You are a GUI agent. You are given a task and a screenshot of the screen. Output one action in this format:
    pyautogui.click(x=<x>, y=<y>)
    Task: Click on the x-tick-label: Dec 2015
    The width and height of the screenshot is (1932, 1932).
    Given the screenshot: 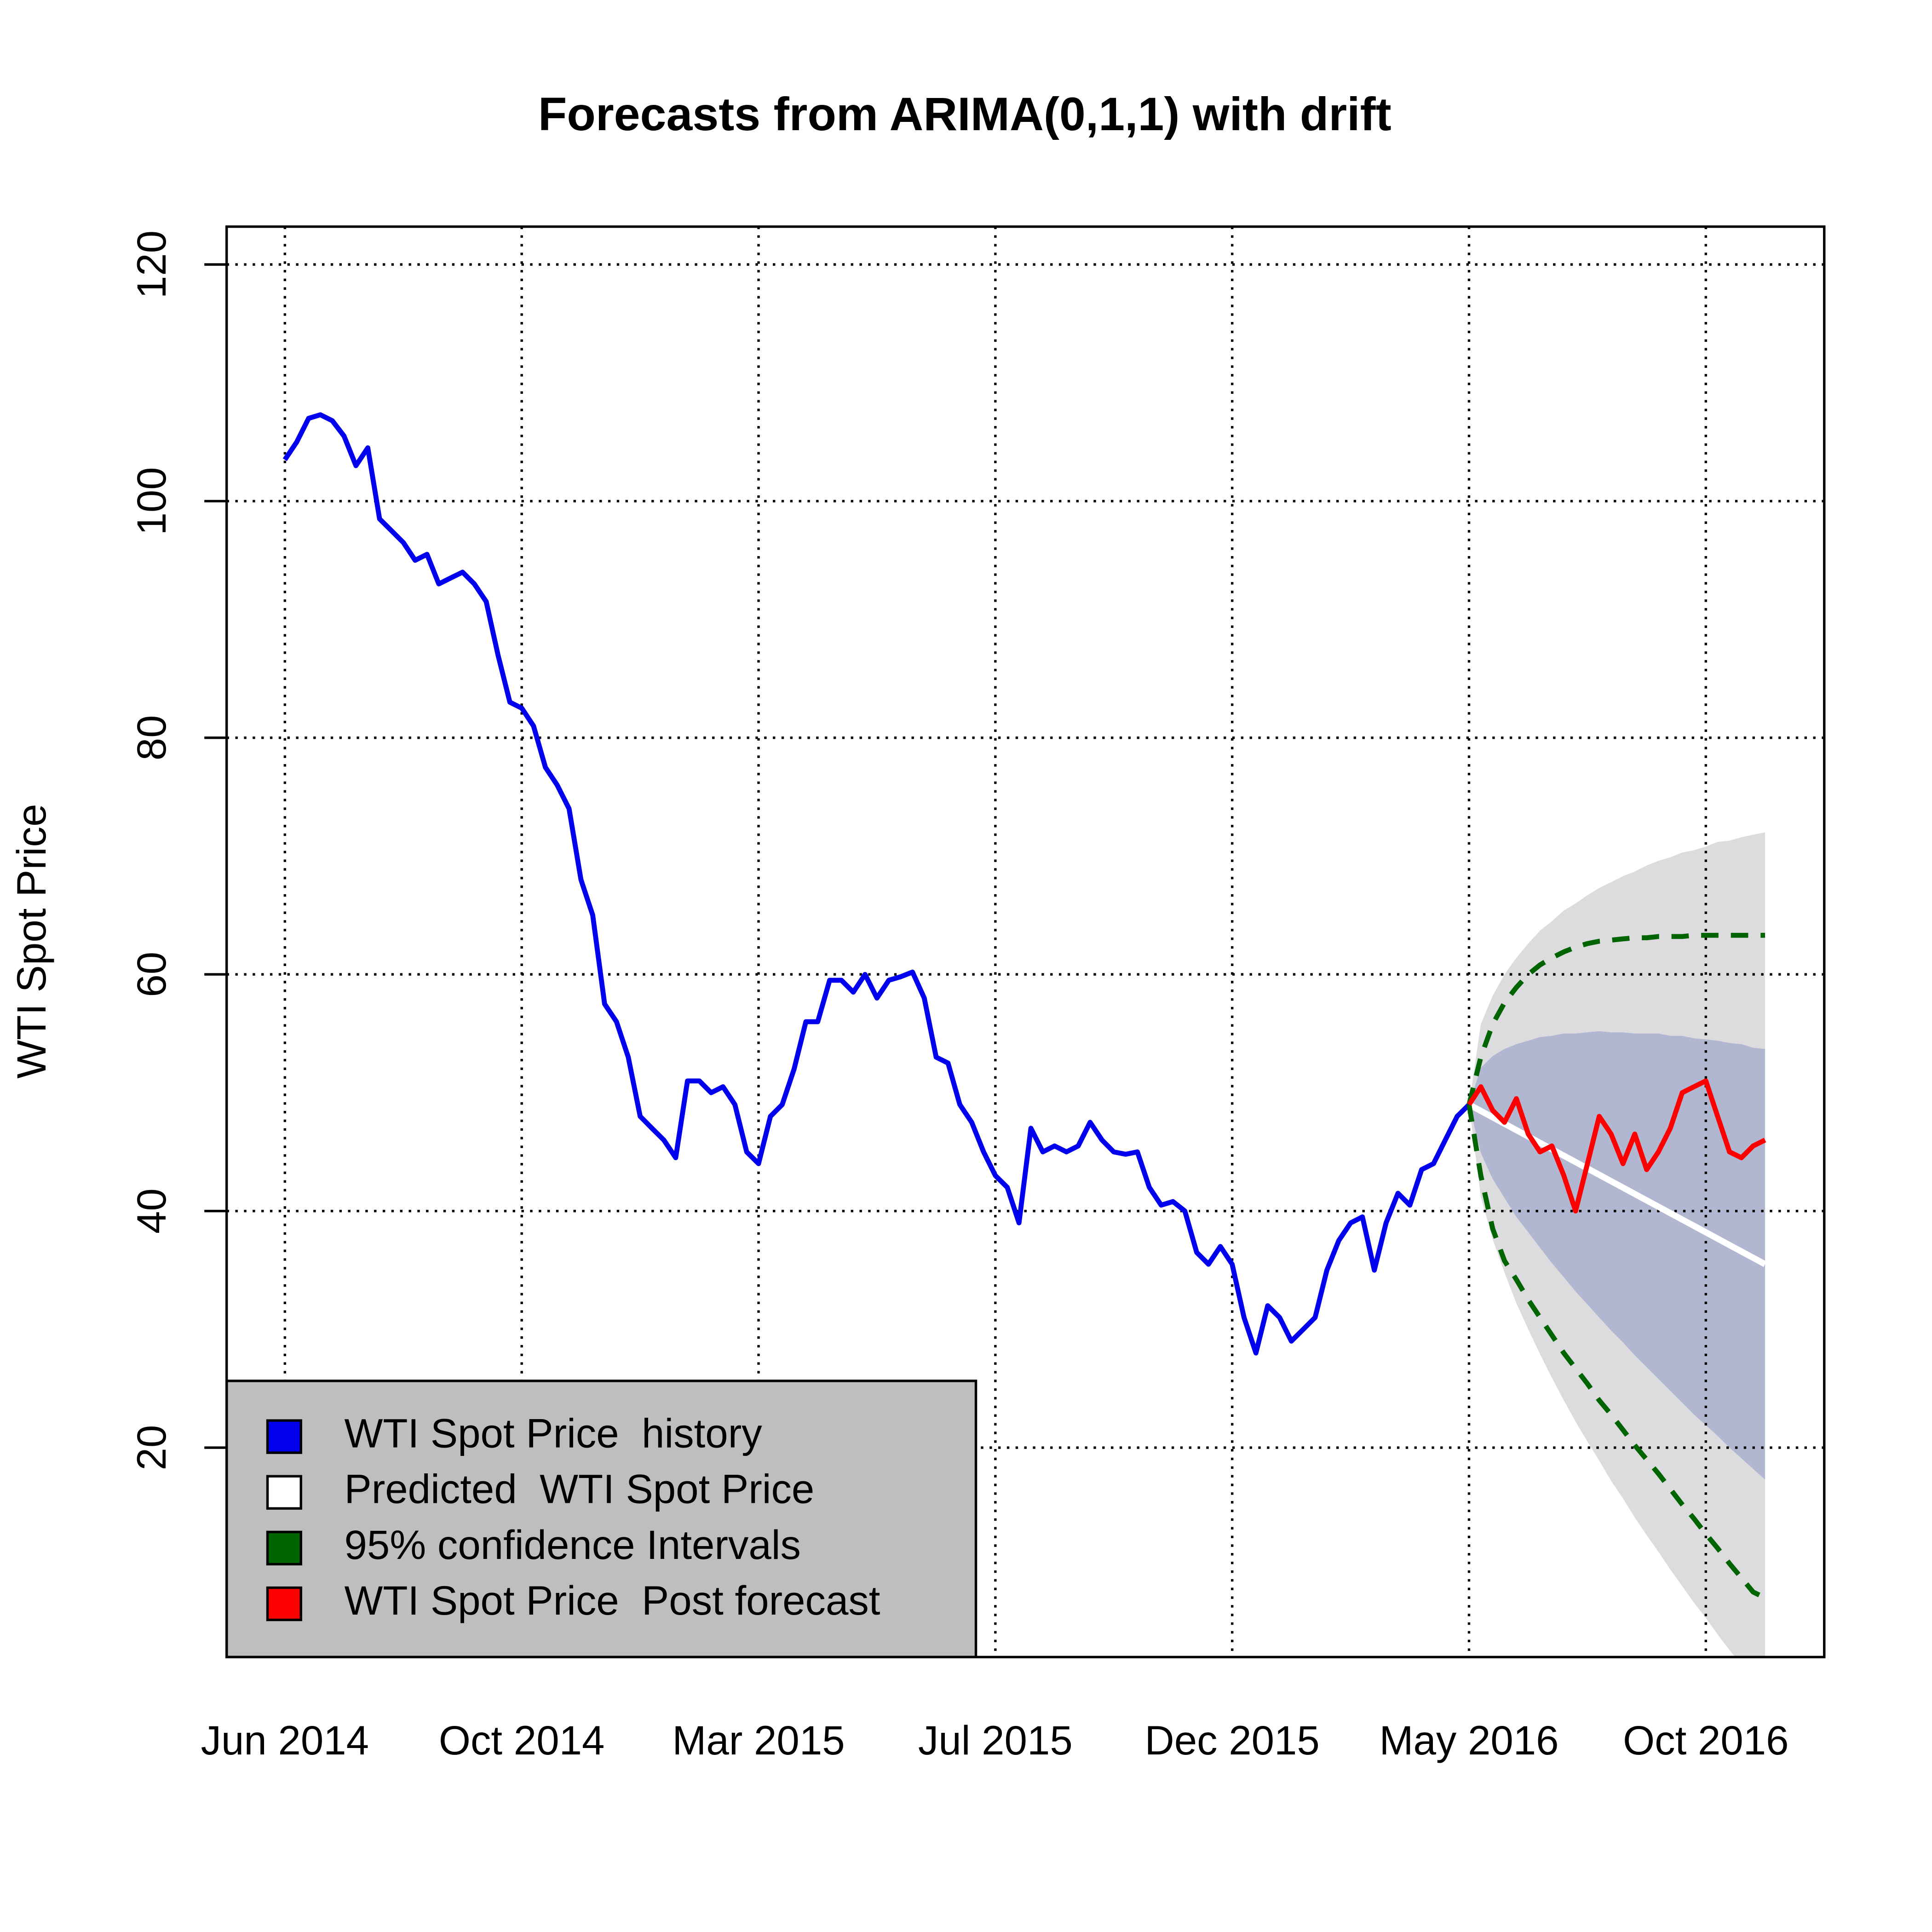 What is the action you would take?
    pyautogui.click(x=1232, y=1740)
    